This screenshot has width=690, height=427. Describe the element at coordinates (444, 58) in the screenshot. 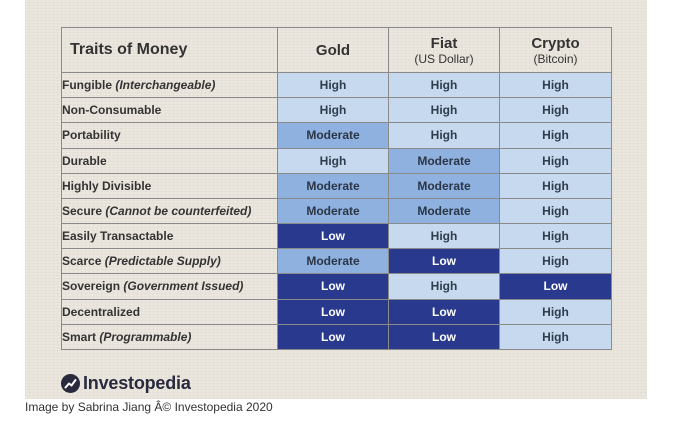

I see `column-header-sub: (US Dollar)` at that location.